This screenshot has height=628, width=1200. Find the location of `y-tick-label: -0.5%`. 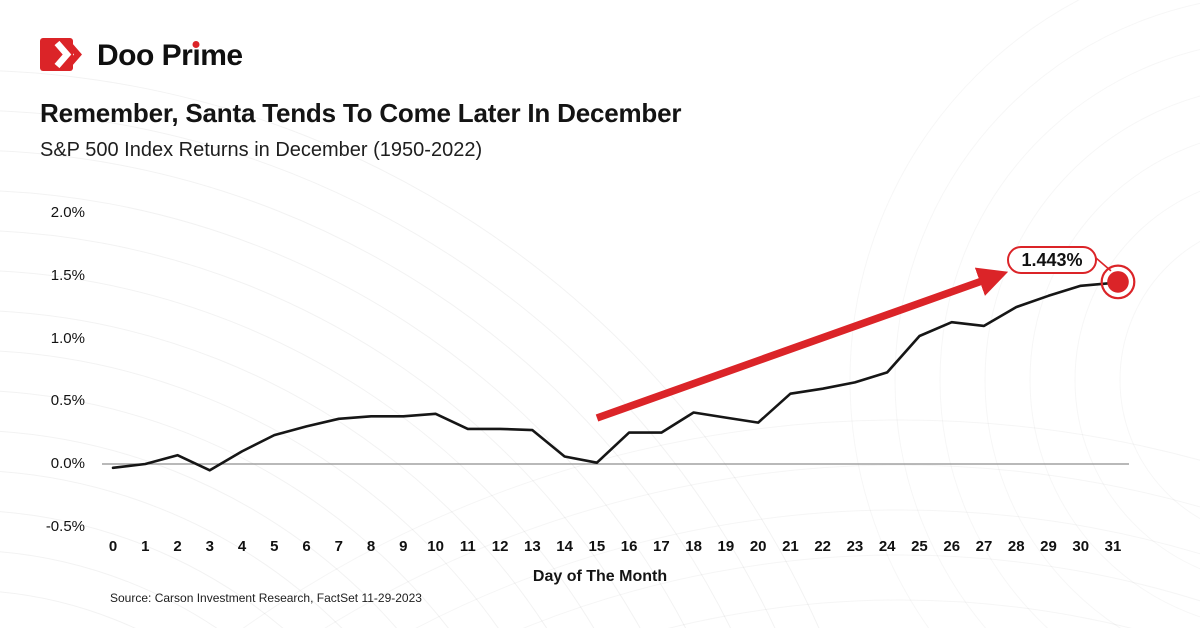

y-tick-label: -0.5% is located at coordinates (65, 526).